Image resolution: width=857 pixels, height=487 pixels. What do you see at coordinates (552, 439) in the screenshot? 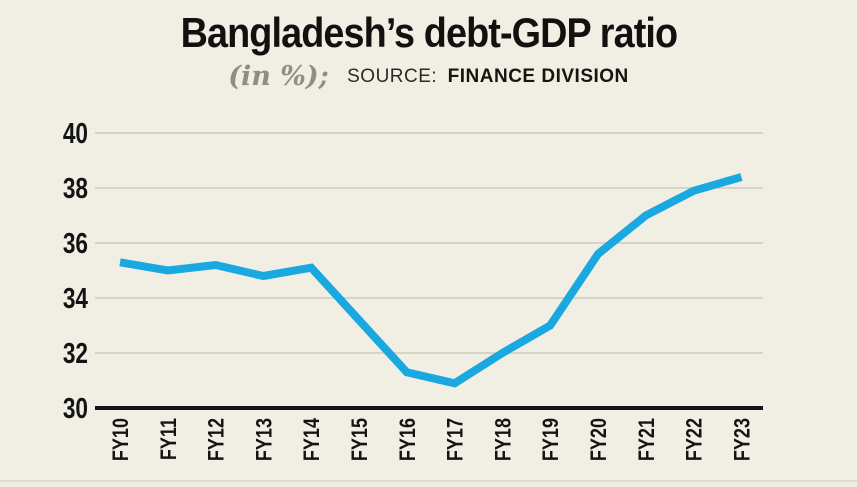
I see `x-tick-label: FY19` at bounding box center [552, 439].